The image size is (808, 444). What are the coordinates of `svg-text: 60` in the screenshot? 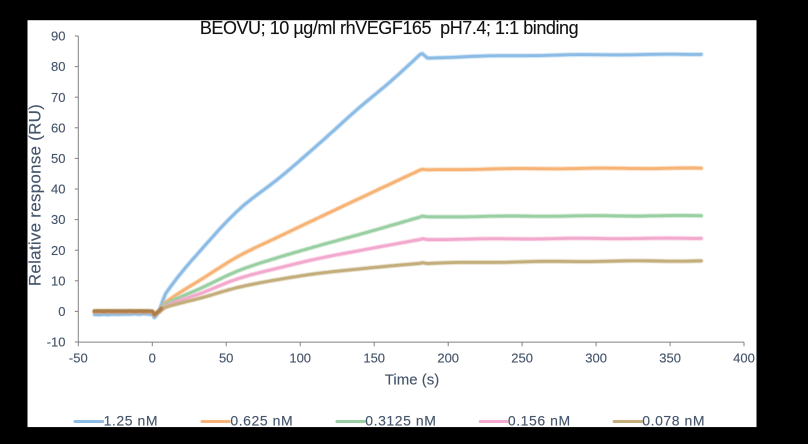 It's located at (58, 127).